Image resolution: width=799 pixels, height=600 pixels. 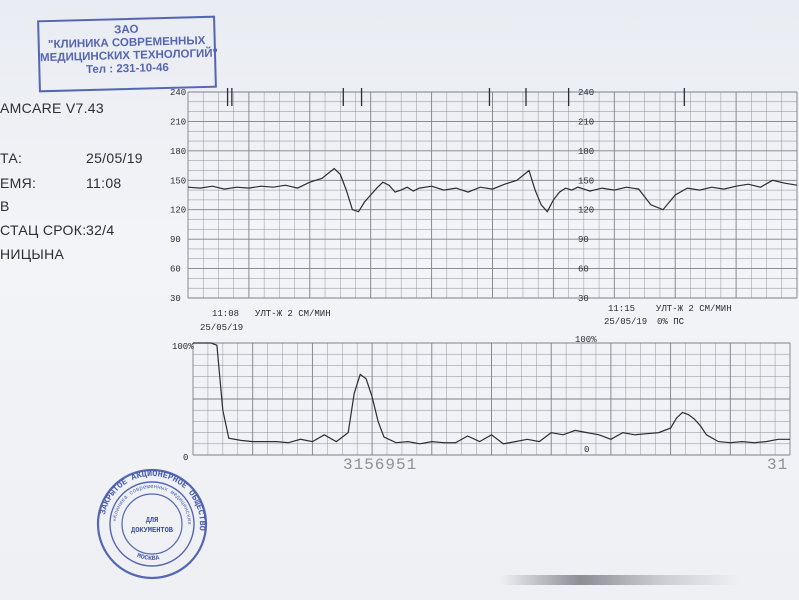 I want to click on fhr-tick-left: 150, so click(x=178, y=181).